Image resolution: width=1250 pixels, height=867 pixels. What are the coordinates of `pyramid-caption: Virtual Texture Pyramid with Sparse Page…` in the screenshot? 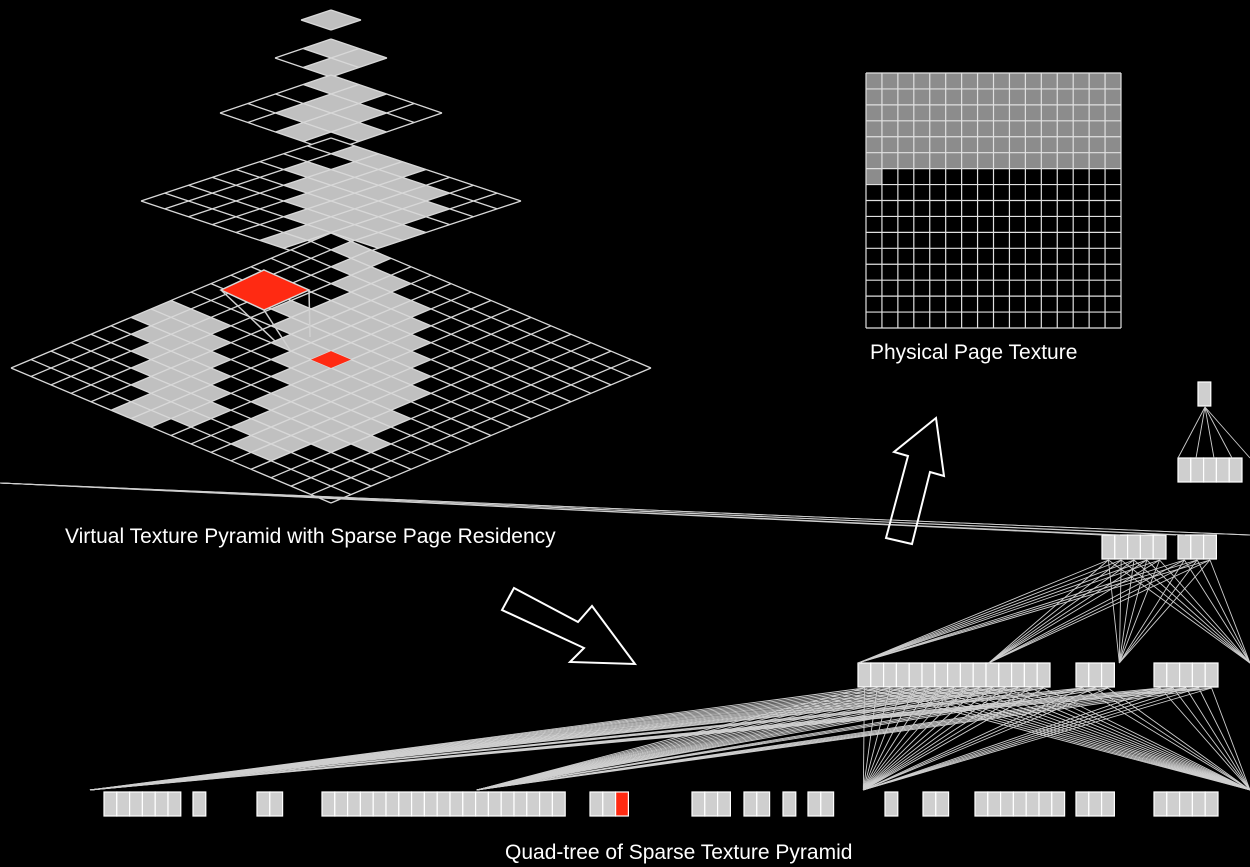 It's located at (310, 536).